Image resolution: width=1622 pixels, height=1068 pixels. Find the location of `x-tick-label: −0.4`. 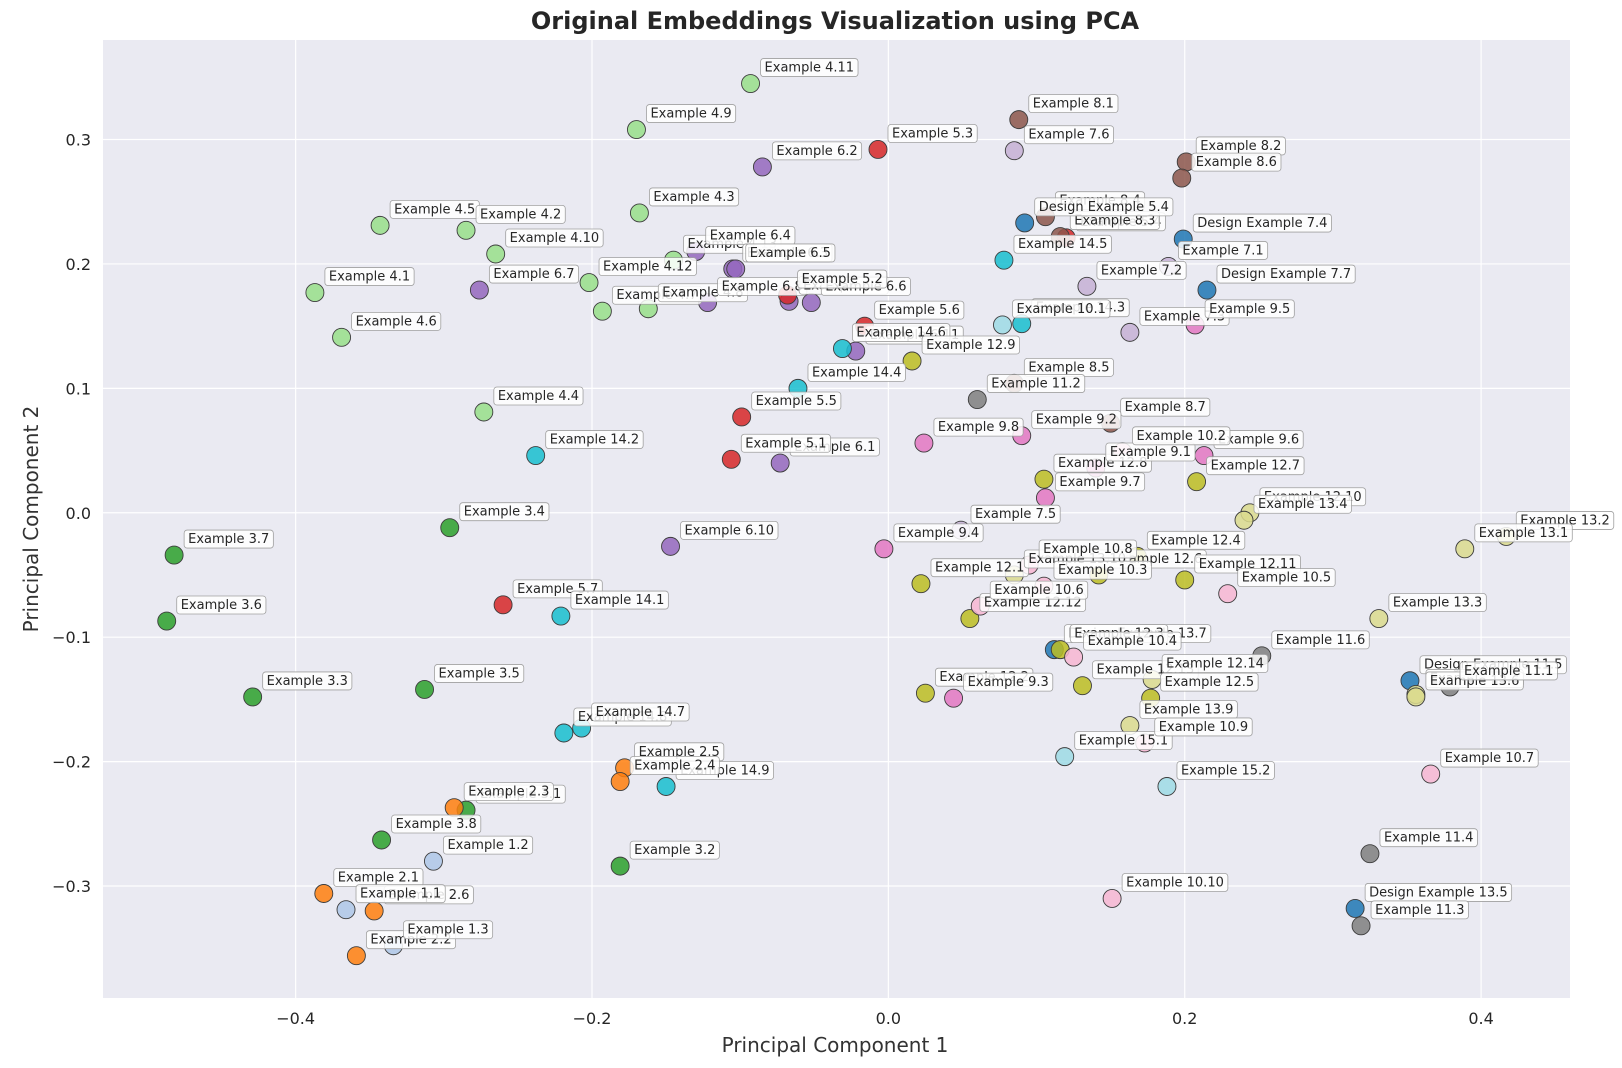

x-tick-label: −0.4 is located at coordinates (295, 1018).